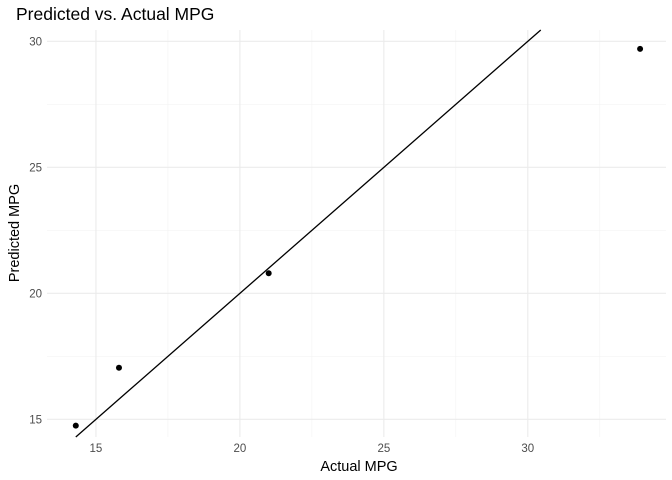 The width and height of the screenshot is (672, 480). What do you see at coordinates (15, 233) in the screenshot?
I see `y-axis-label: Predicted MPG` at bounding box center [15, 233].